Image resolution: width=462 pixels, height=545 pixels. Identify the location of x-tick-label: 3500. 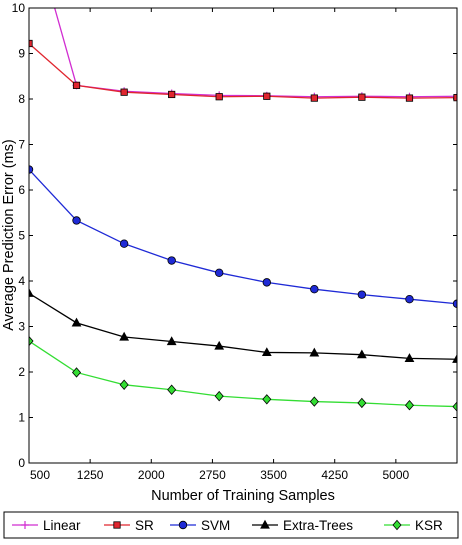
(273, 475).